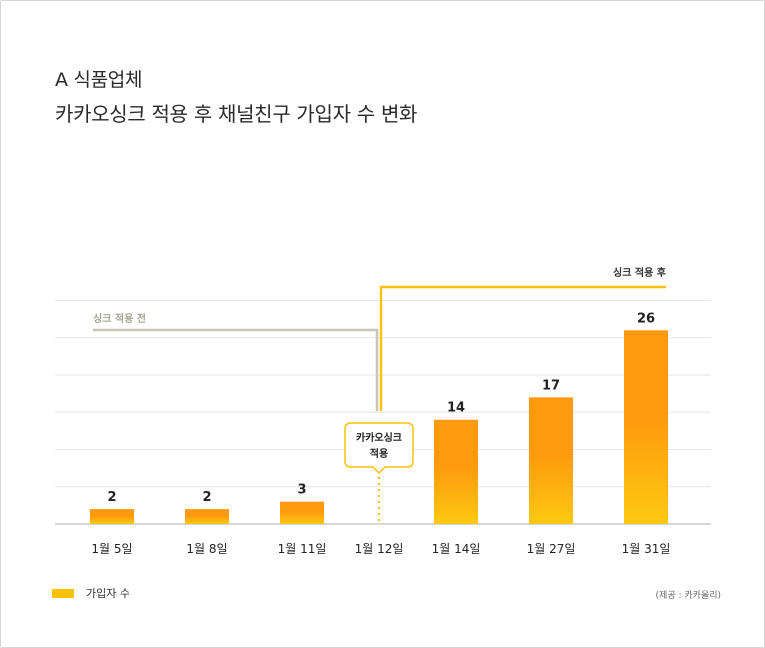 The height and width of the screenshot is (648, 765). What do you see at coordinates (551, 549) in the screenshot?
I see `x-tick-label: 1월 27일` at bounding box center [551, 549].